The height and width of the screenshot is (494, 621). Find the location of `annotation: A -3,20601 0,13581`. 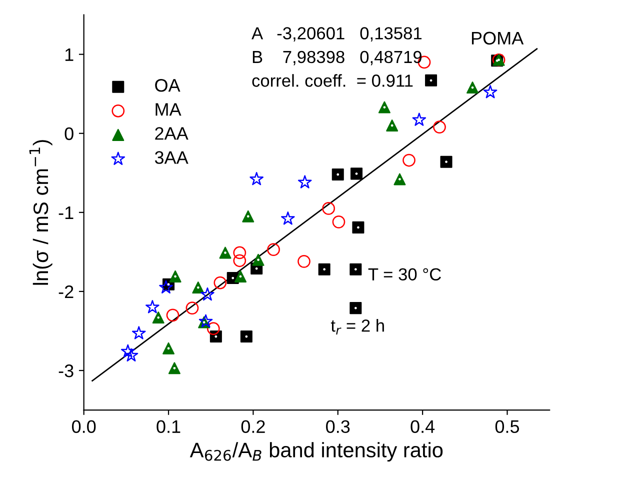

annotation: A -3,20601 0,13581 is located at coordinates (337, 34).